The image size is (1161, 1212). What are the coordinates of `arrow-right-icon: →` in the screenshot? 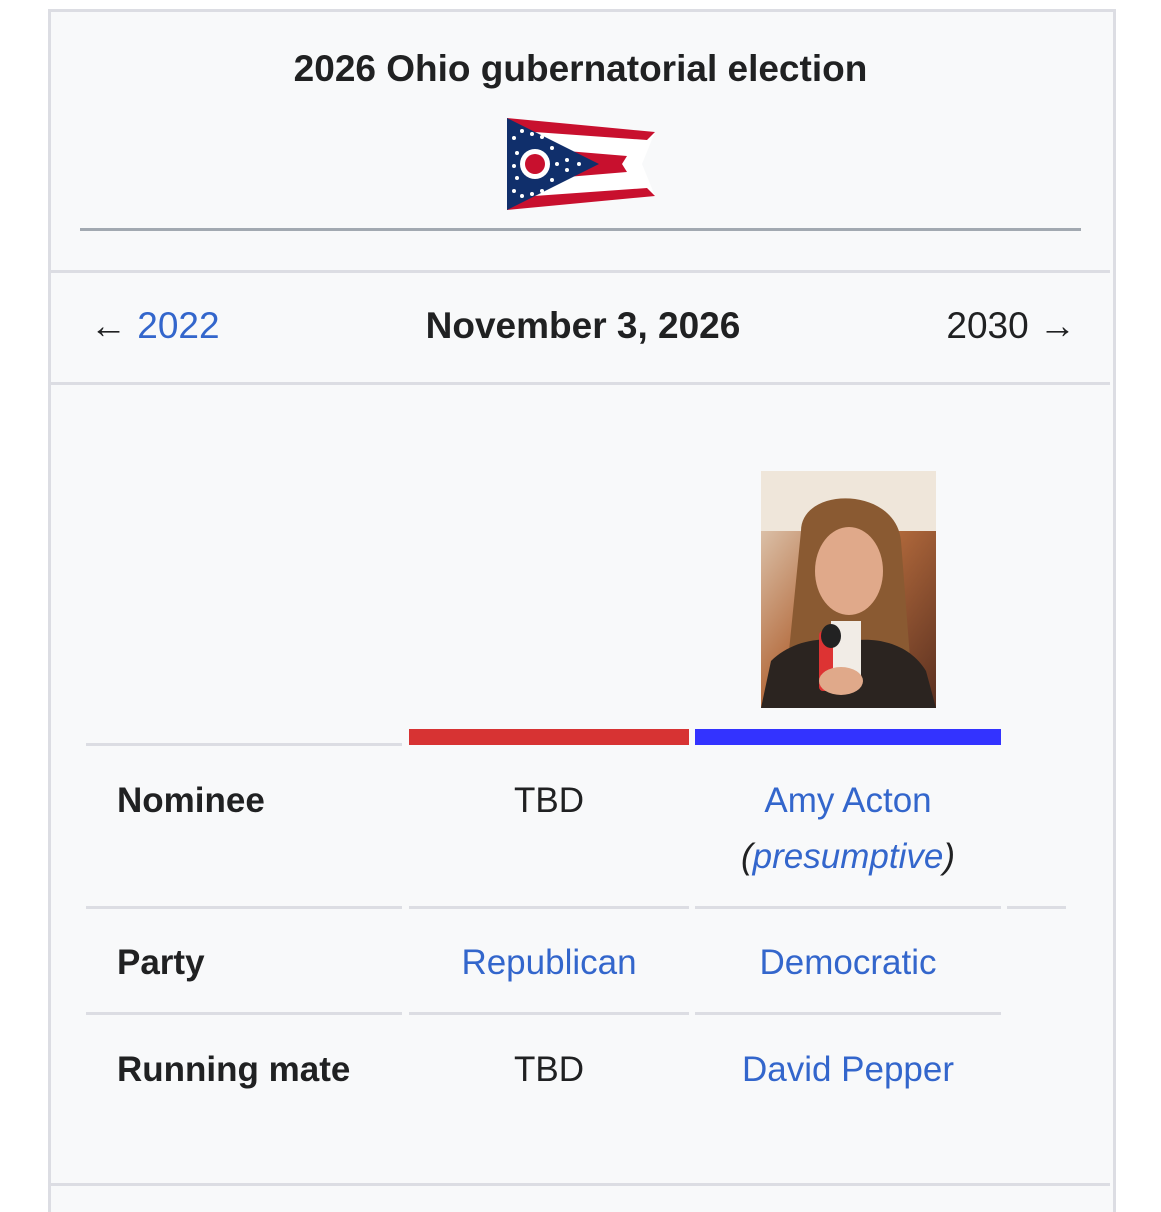 It's located at (1057, 325).